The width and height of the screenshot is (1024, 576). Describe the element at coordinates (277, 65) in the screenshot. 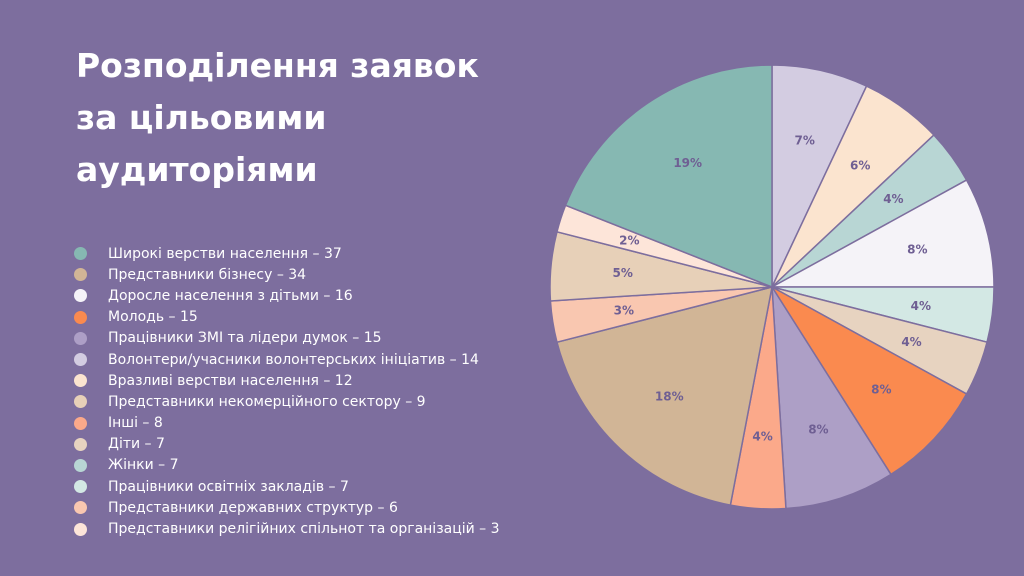

I see `title-line-1: Розподілення заявок` at that location.